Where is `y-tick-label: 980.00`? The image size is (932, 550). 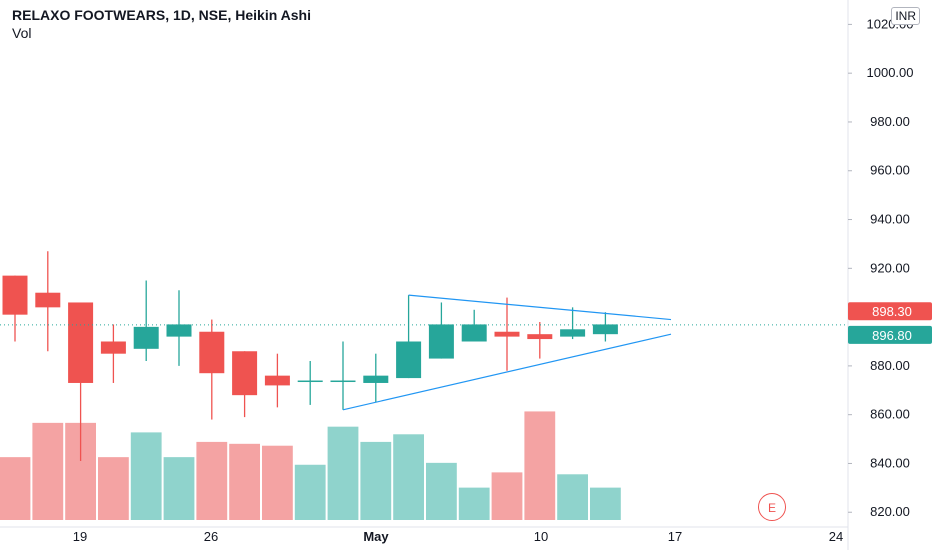
y-tick-label: 980.00 is located at coordinates (890, 121).